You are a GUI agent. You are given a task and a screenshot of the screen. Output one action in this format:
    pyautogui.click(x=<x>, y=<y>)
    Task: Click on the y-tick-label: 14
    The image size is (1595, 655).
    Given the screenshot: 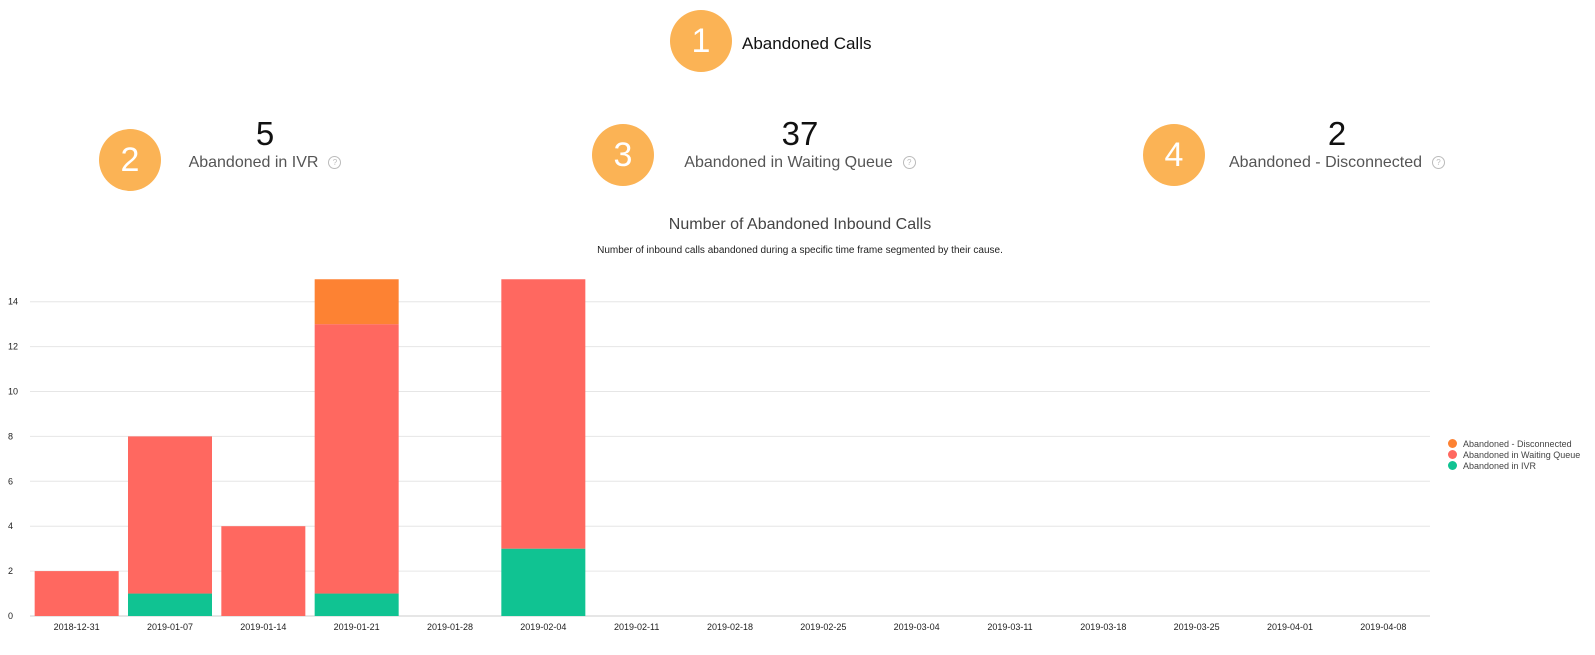 What is the action you would take?
    pyautogui.click(x=13, y=302)
    